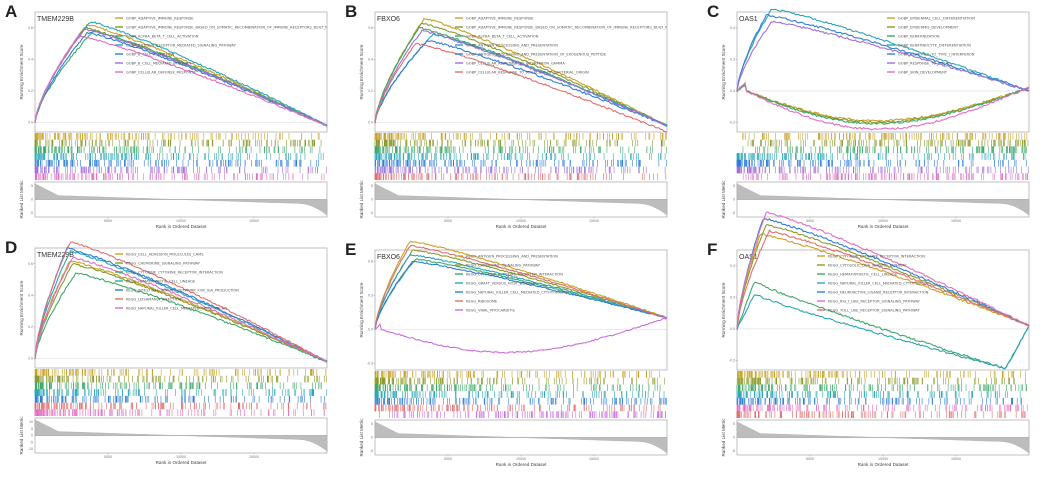 This screenshot has width=1059, height=493. Describe the element at coordinates (370, 363) in the screenshot. I see `es-tick-label: -0.3` at that location.